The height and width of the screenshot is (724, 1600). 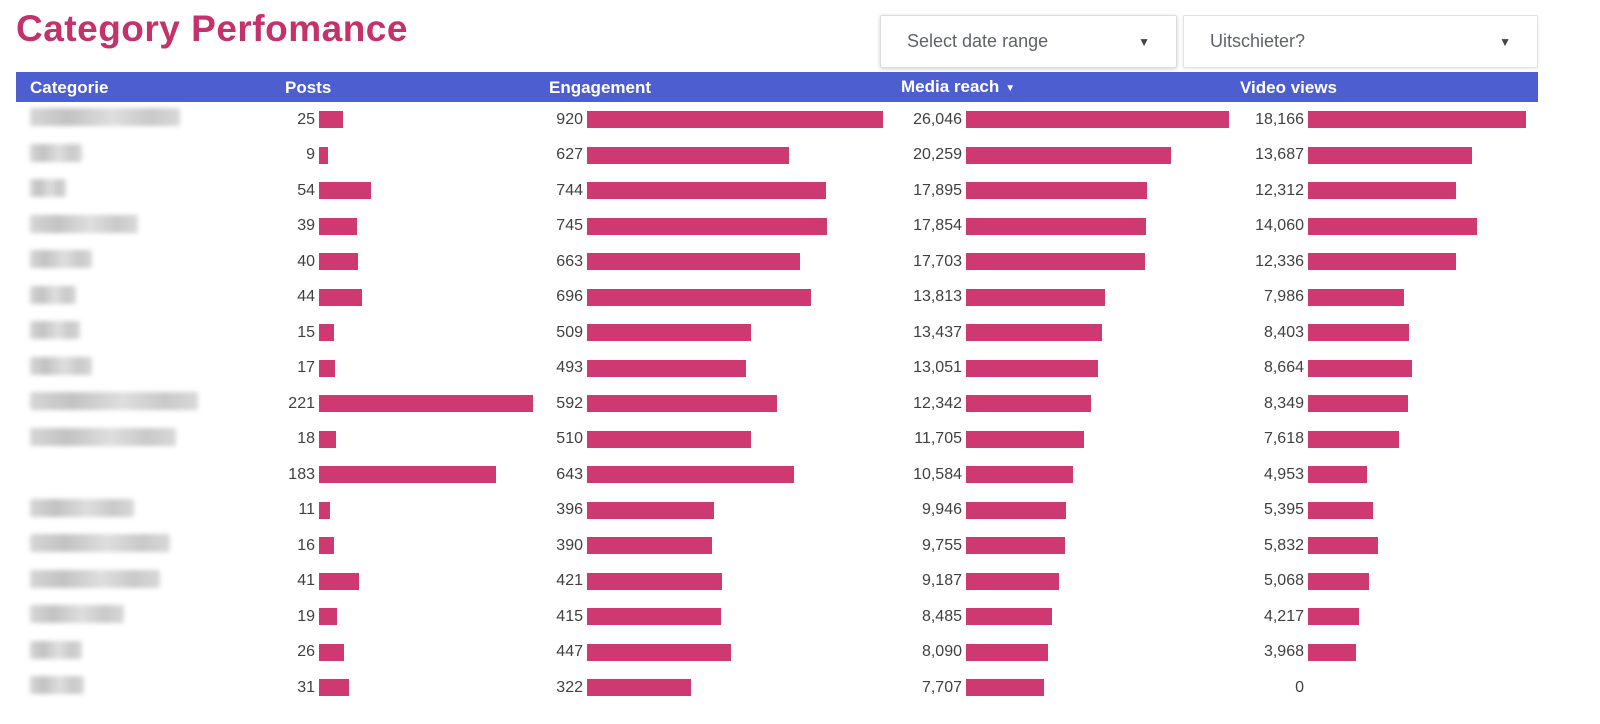 I want to click on video-views-value: 7,986, so click(x=1283, y=297).